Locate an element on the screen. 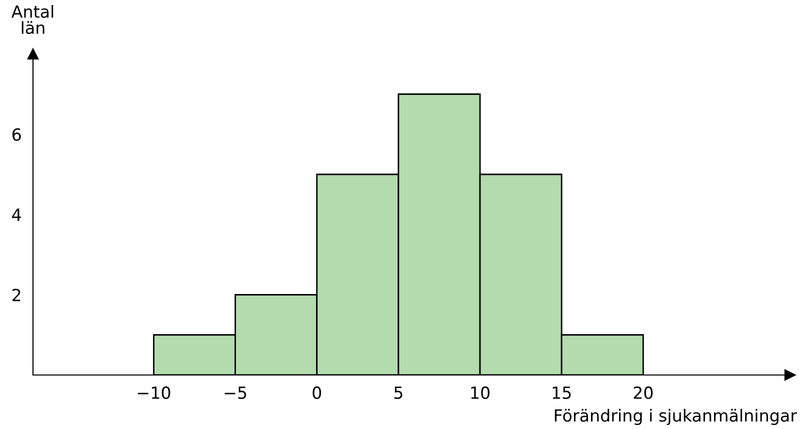 This screenshot has width=801, height=429. x-axis-title: Förändring i sjukanmälningar is located at coordinates (676, 416).